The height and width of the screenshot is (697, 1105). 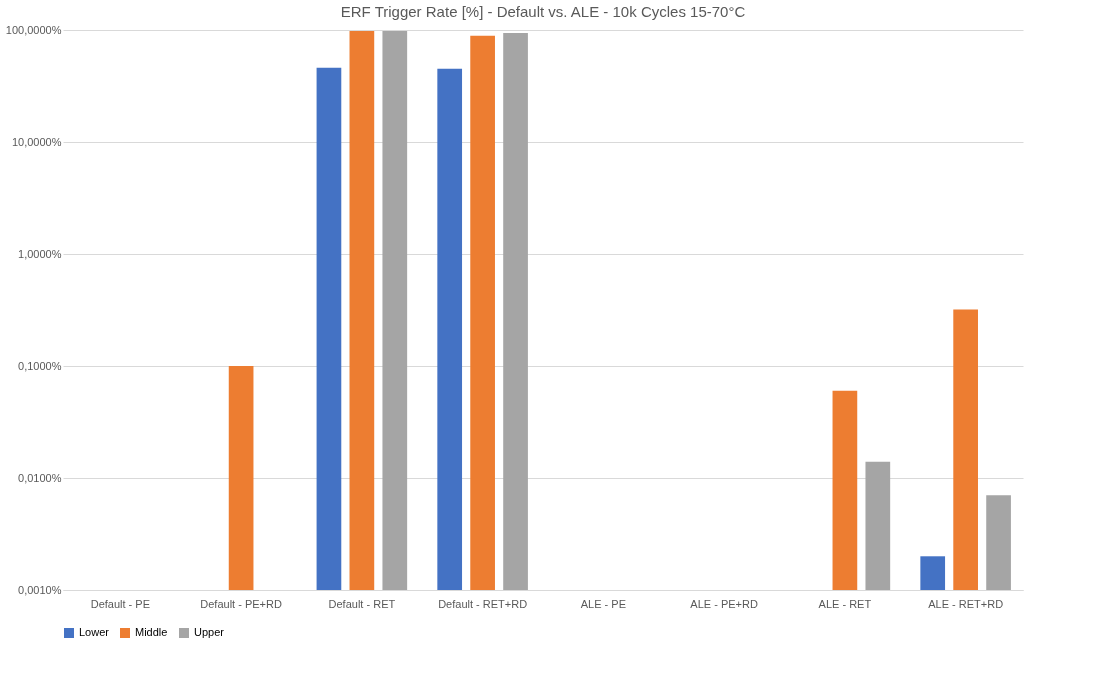 I want to click on y-tick-label: 0,0100%, so click(x=40, y=477).